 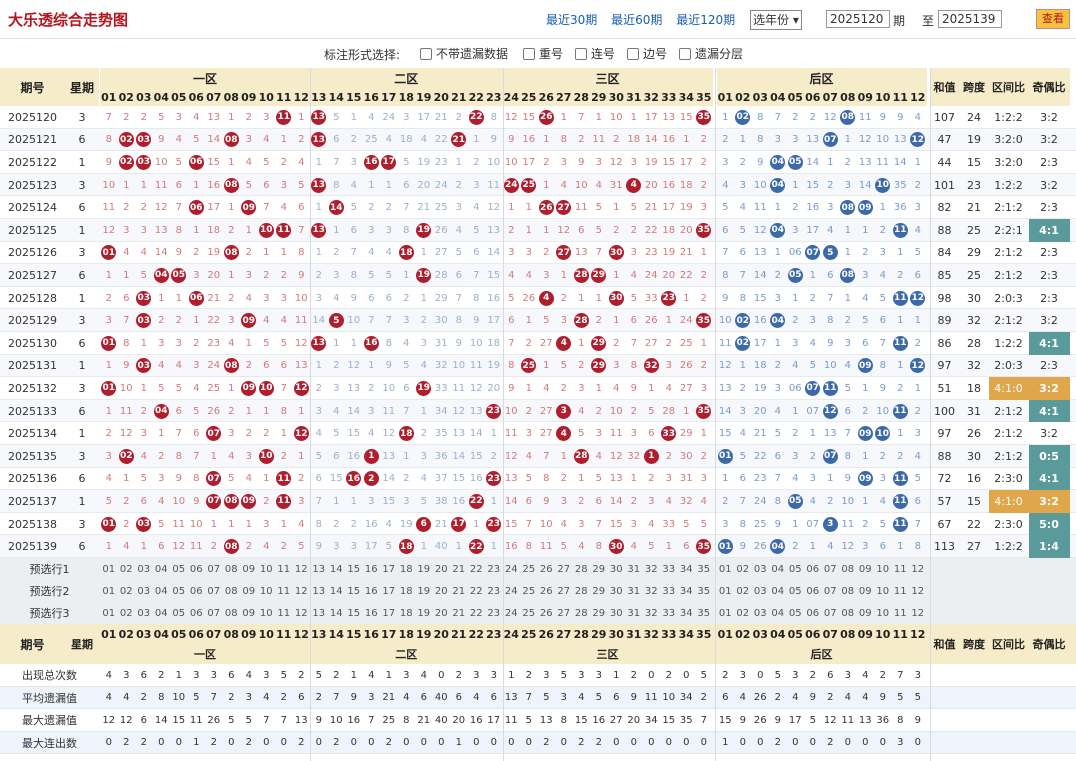 I want to click on pick-number: 16, so click(x=371, y=569).